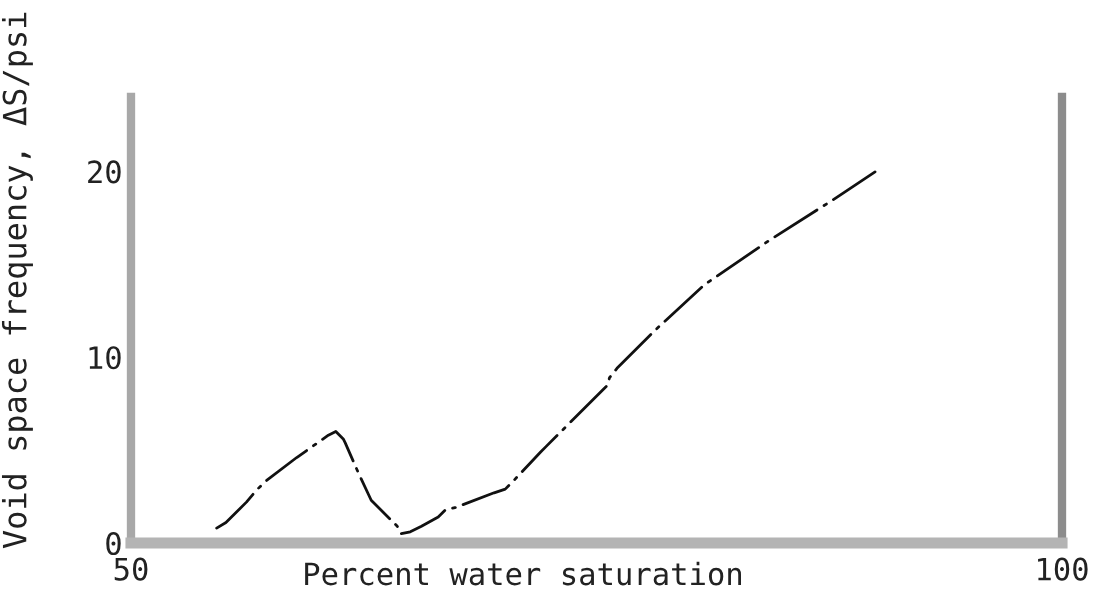  What do you see at coordinates (1063, 569) in the screenshot?
I see `x-tick-label: 100` at bounding box center [1063, 569].